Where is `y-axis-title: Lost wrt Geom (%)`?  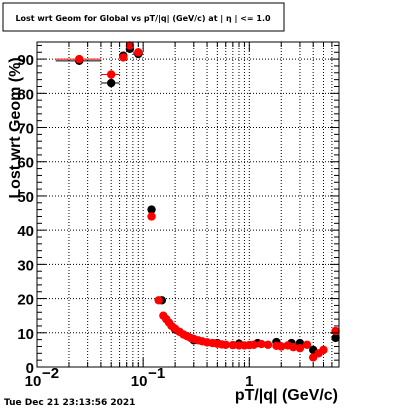 y-axis-title: Lost wrt Geom (%) is located at coordinates (15, 127).